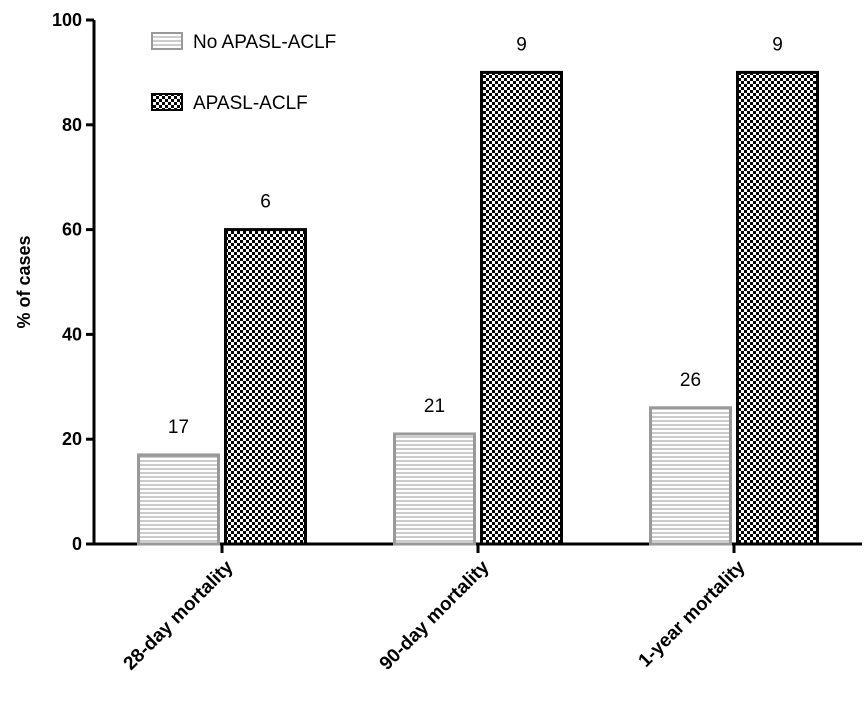  Describe the element at coordinates (72, 334) in the screenshot. I see `y-tick-label: 40` at that location.